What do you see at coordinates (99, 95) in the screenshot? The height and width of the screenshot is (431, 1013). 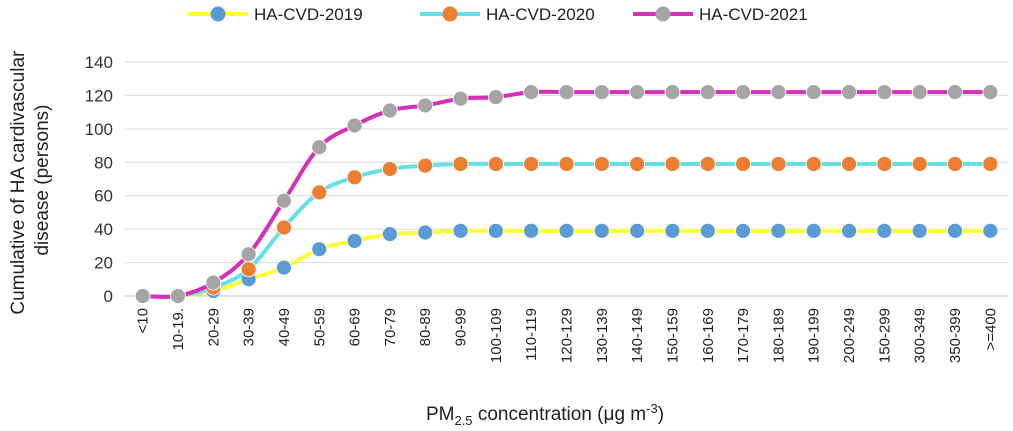 I see `y-tick-label: 120` at bounding box center [99, 95].